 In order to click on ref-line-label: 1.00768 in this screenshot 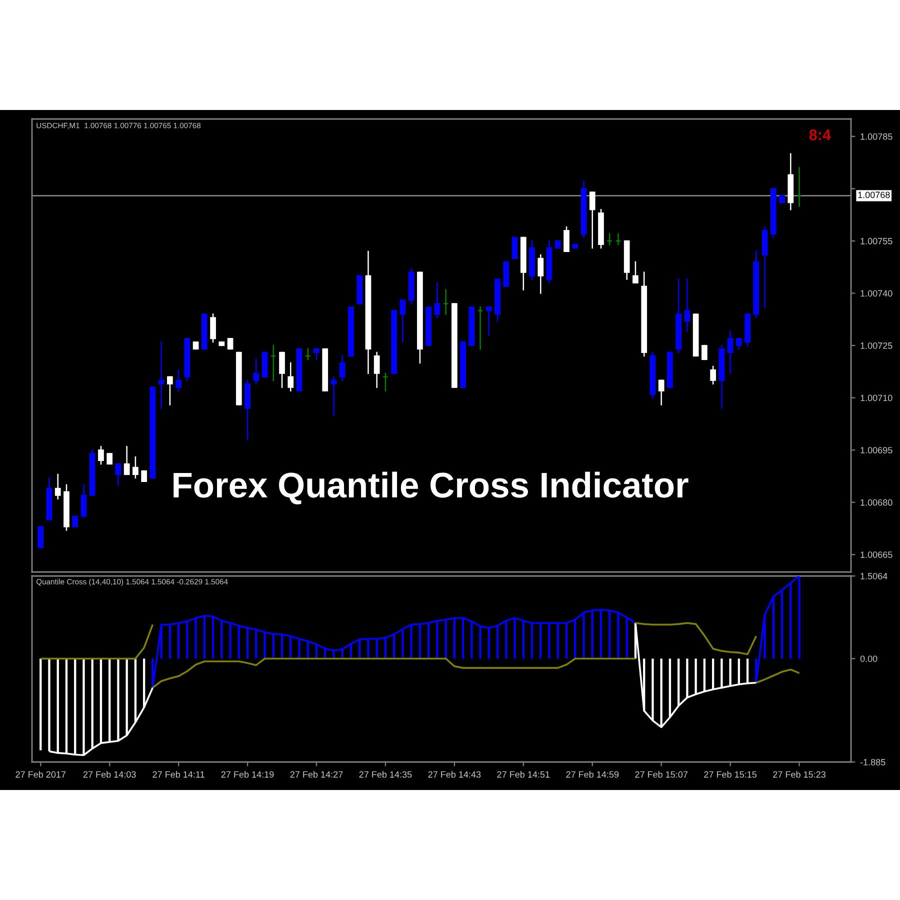, I will do `click(874, 195)`.